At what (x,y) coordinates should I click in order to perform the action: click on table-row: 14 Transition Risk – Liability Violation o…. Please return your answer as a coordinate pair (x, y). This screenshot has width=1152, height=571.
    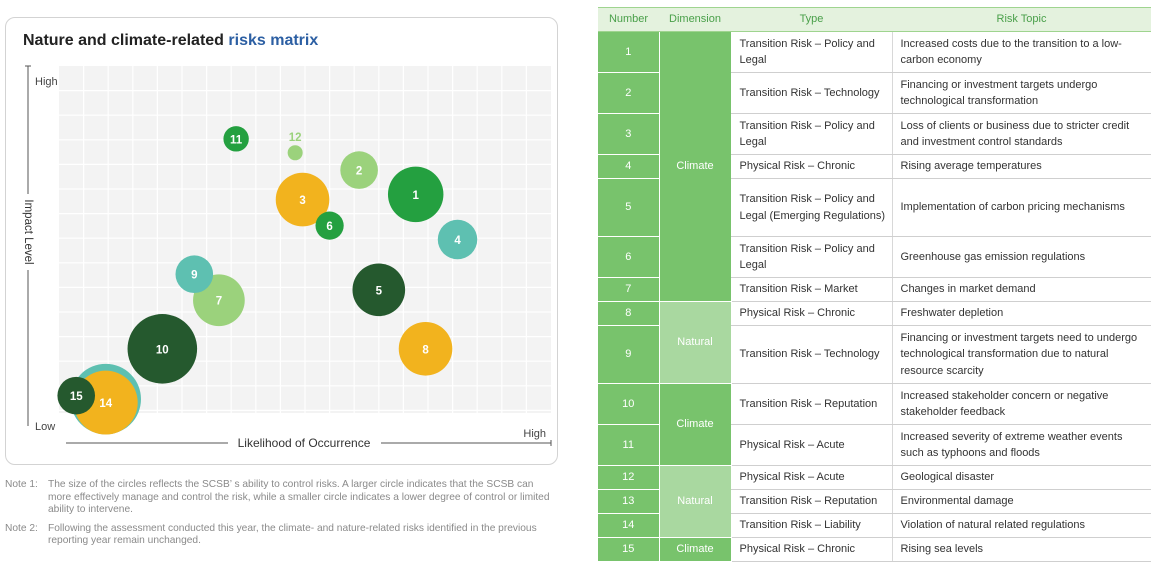
    Looking at the image, I should click on (874, 525).